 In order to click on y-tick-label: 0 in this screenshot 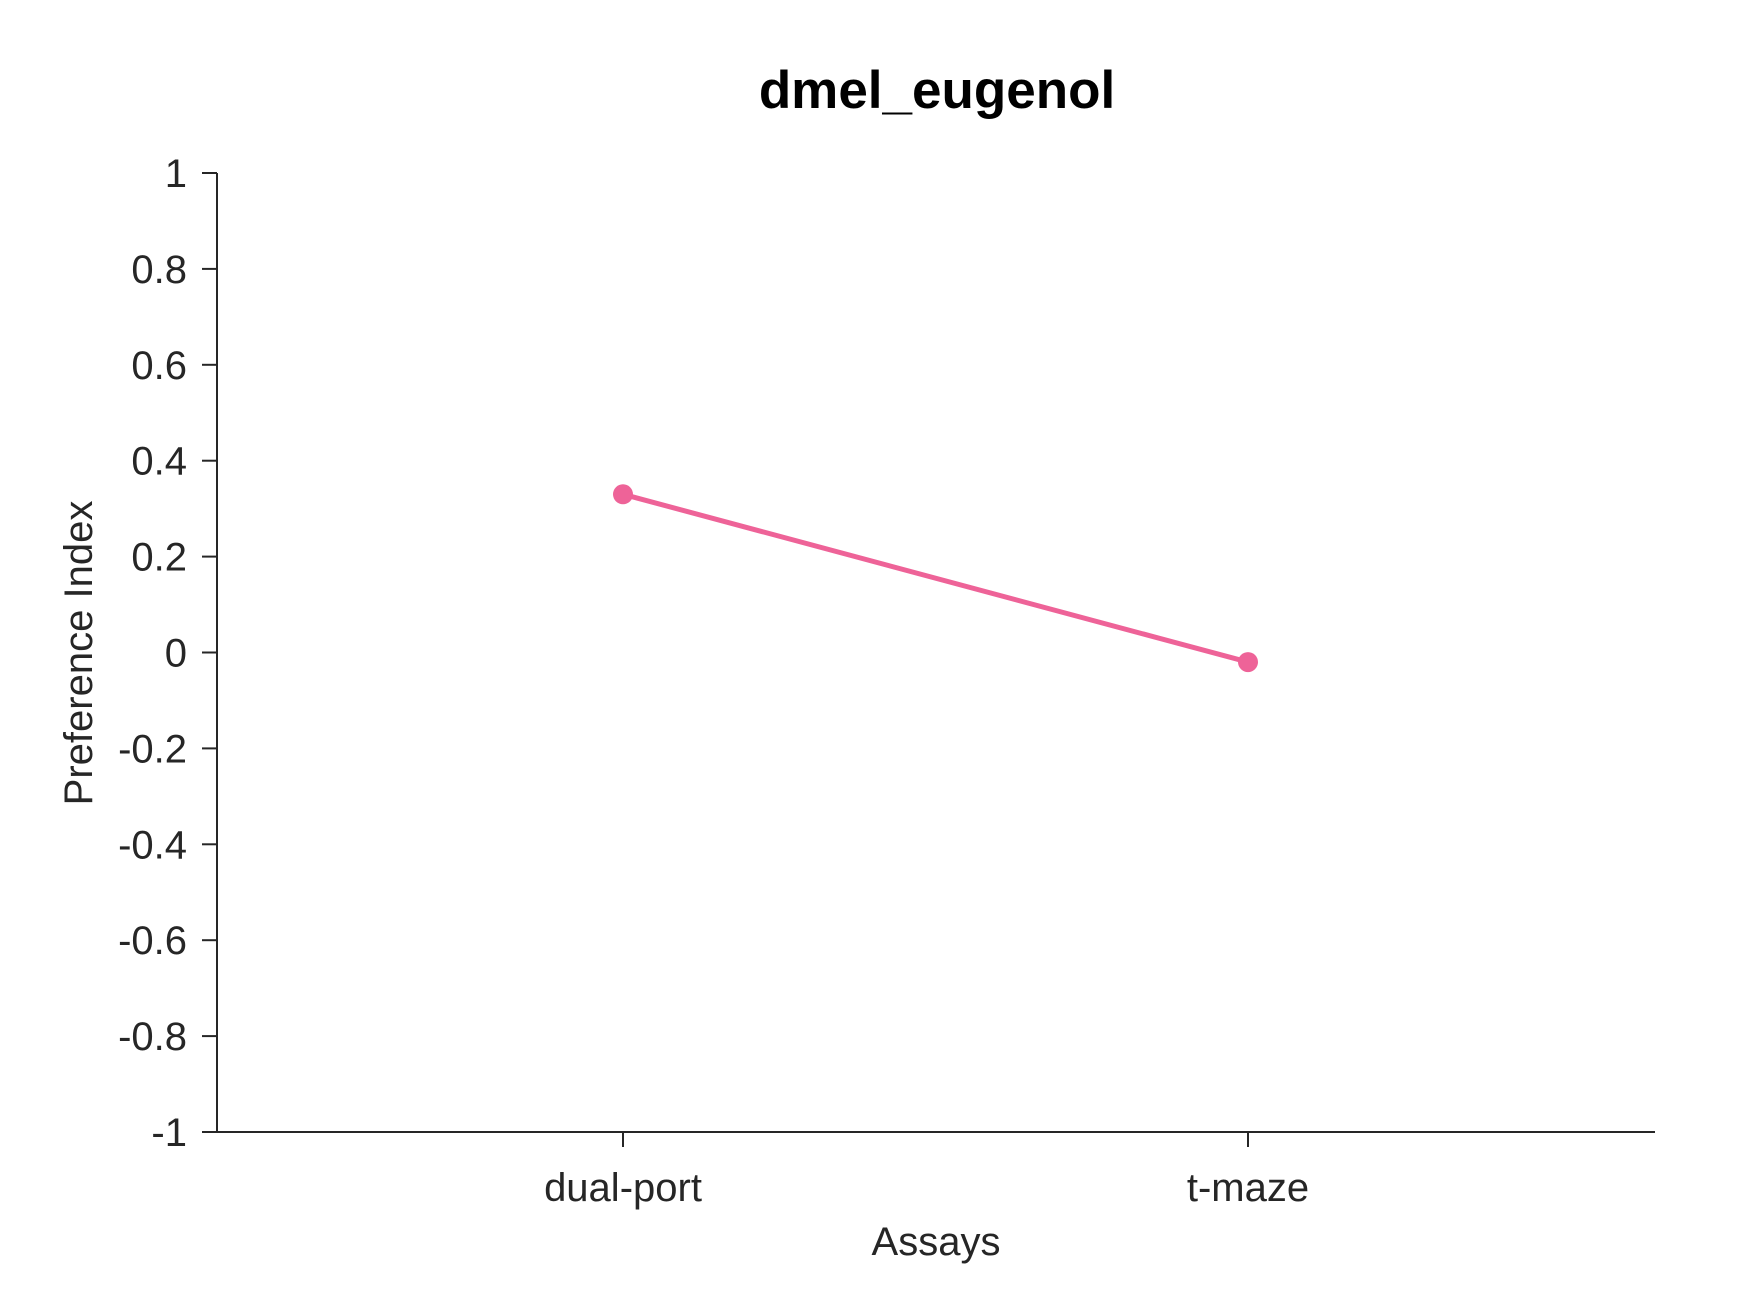, I will do `click(176, 654)`.